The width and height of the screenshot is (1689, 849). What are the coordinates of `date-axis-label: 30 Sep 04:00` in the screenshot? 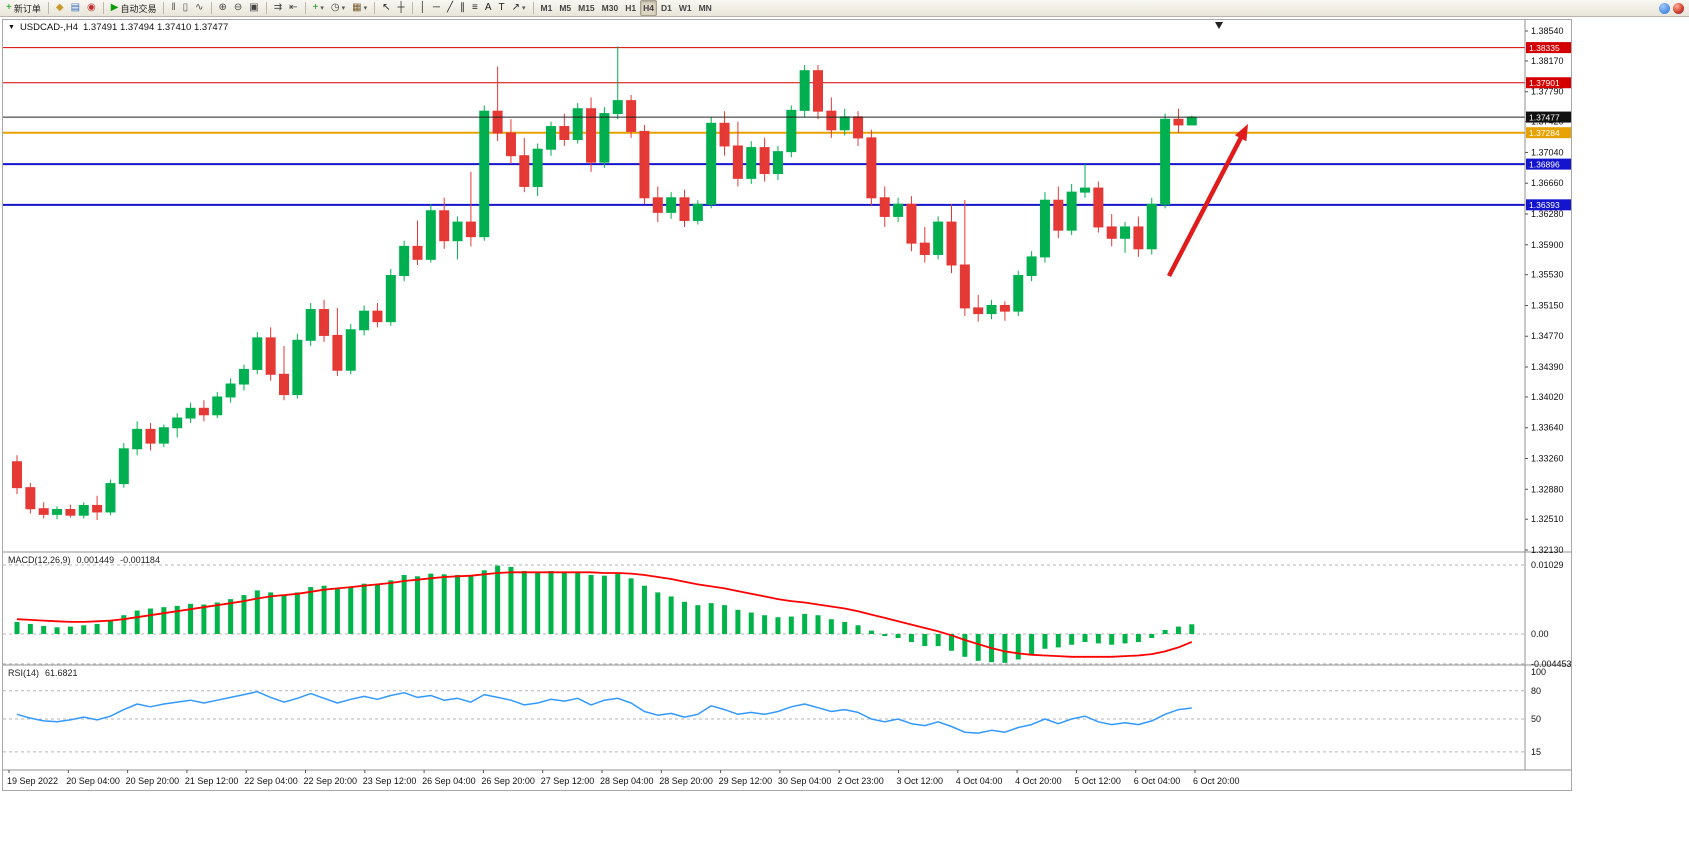 It's located at (805, 781).